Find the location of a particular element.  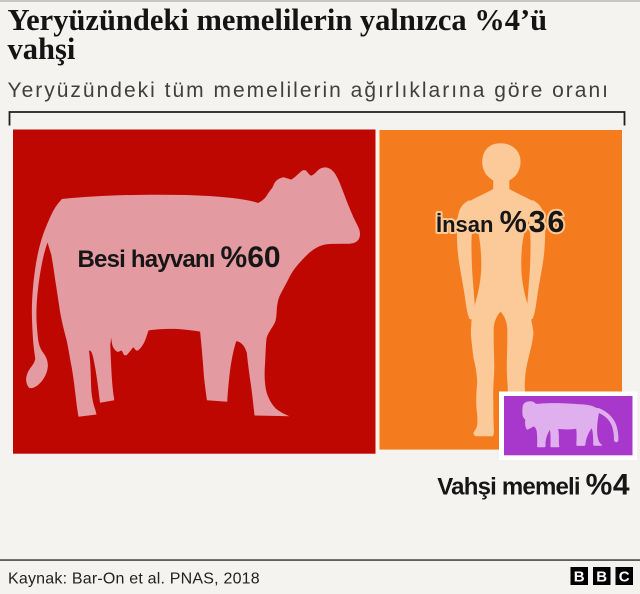

svg-text: Besi hayvanı %60 is located at coordinates (179, 257).